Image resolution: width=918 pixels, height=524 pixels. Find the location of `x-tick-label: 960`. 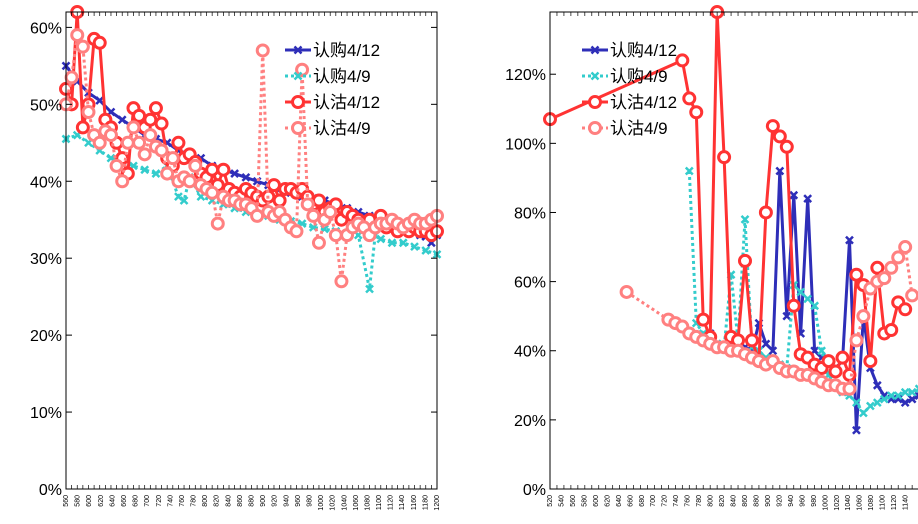

x-tick-label: 960 is located at coordinates (298, 501).